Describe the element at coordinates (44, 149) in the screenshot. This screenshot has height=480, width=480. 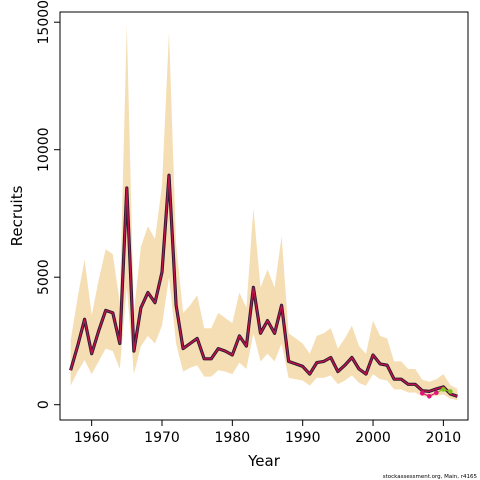
I see `y-tick-label: 10000` at that location.